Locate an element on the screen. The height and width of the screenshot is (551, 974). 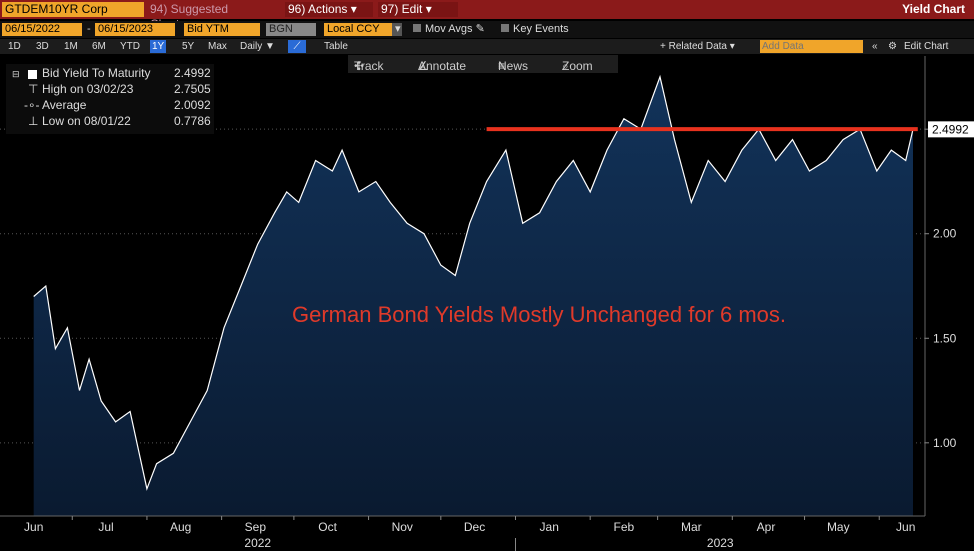
currency-dropdown-icon: ▾ is located at coordinates (397, 29).